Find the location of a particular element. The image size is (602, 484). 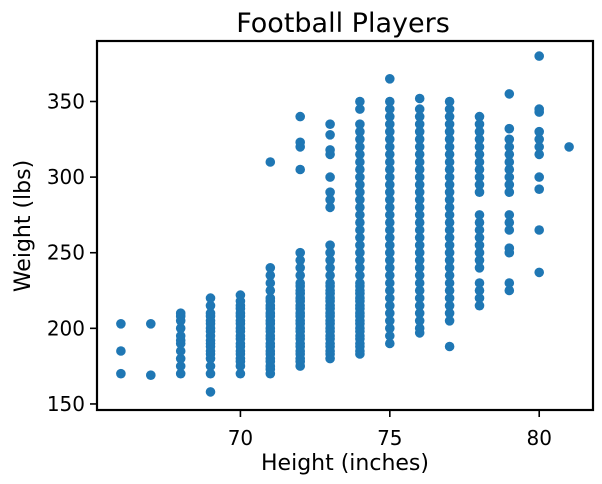

x-axis-ticks: 70 75 80 is located at coordinates (390, 430).